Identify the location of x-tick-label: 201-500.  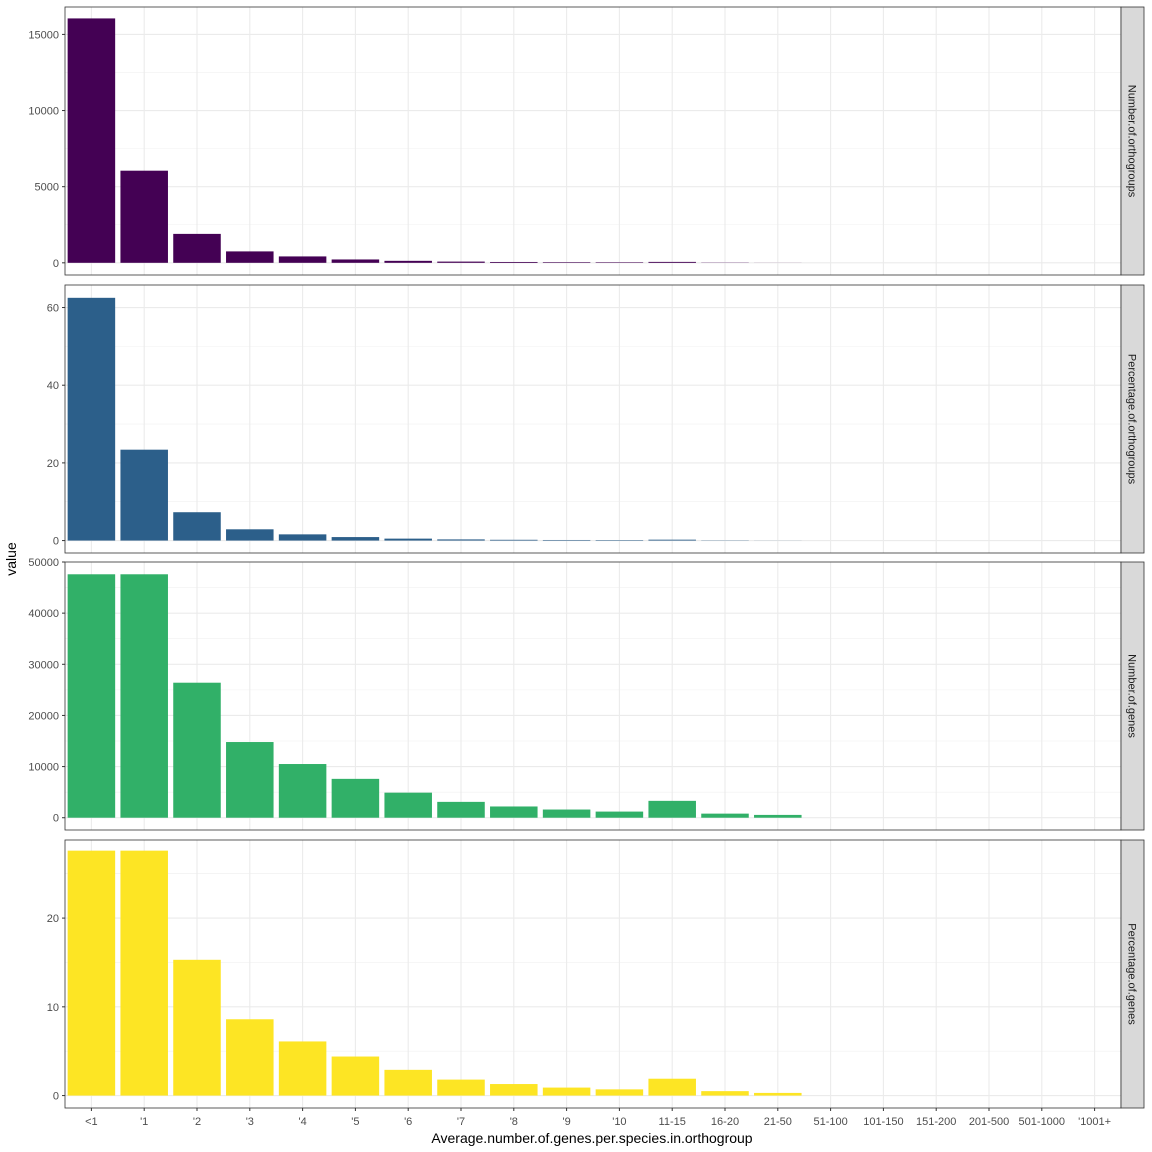
(989, 1122).